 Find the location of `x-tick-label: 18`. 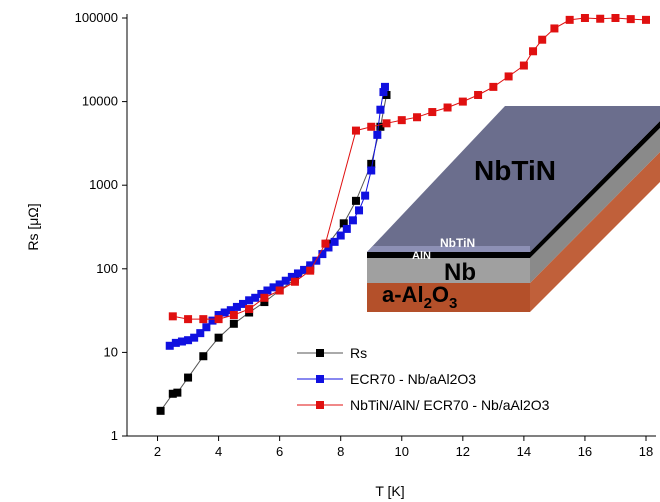

x-tick-label: 18 is located at coordinates (646, 451).